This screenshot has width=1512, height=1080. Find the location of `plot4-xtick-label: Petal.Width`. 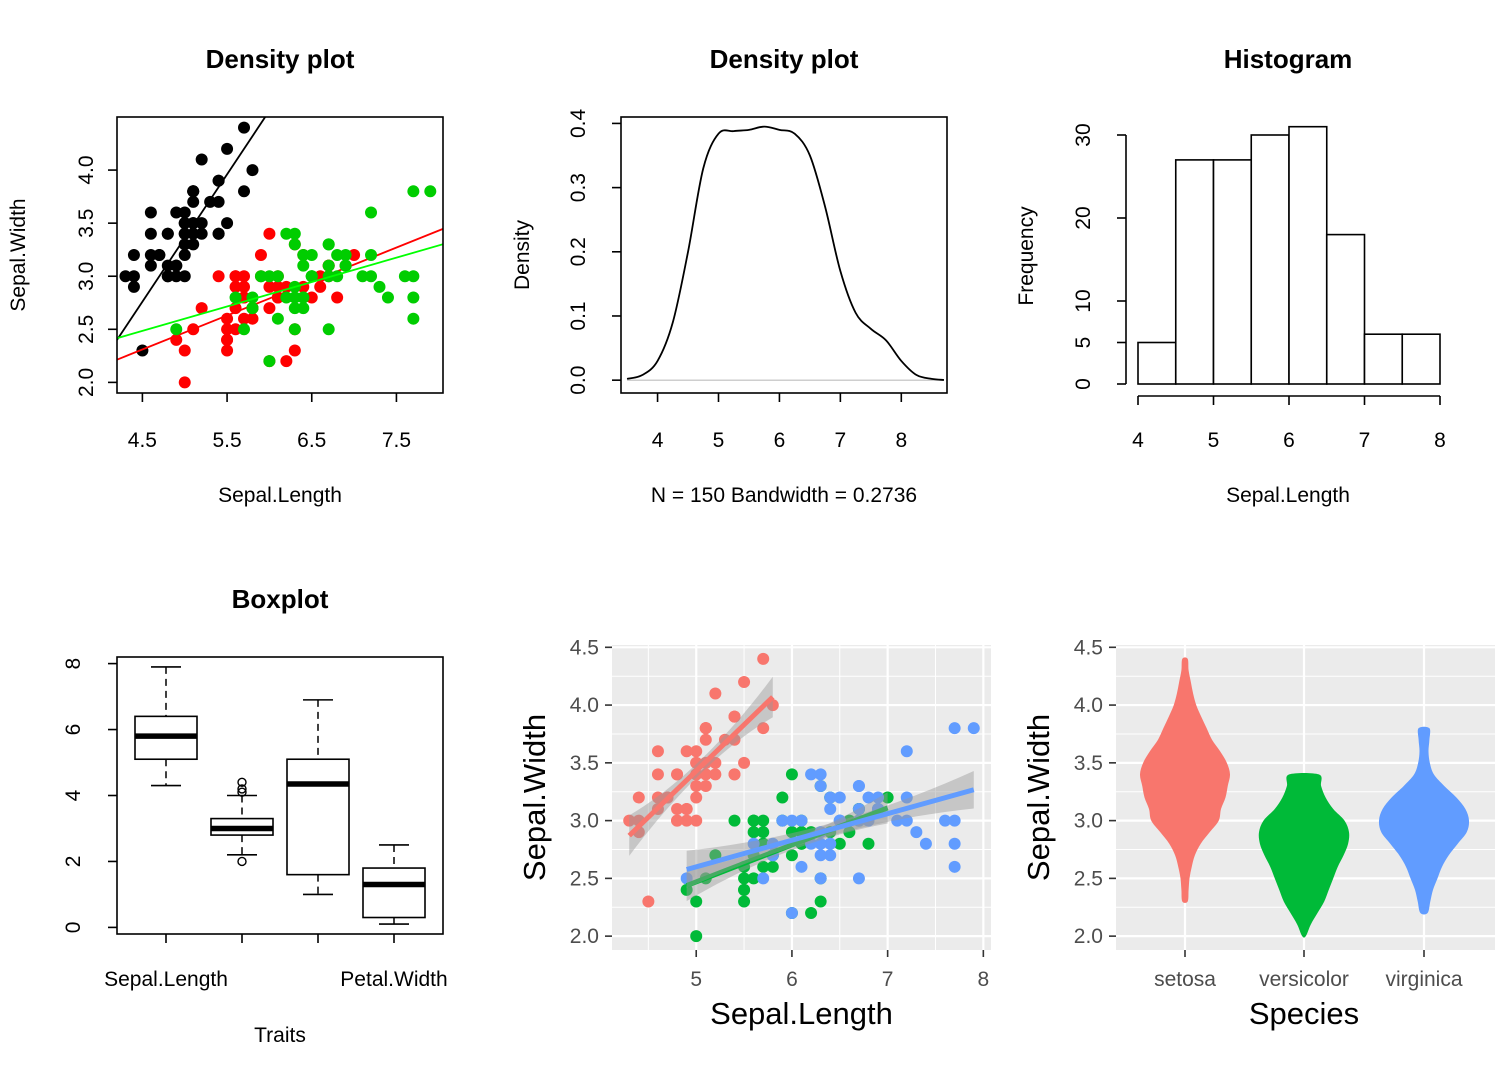

plot4-xtick-label: Petal.Width is located at coordinates (393, 979).